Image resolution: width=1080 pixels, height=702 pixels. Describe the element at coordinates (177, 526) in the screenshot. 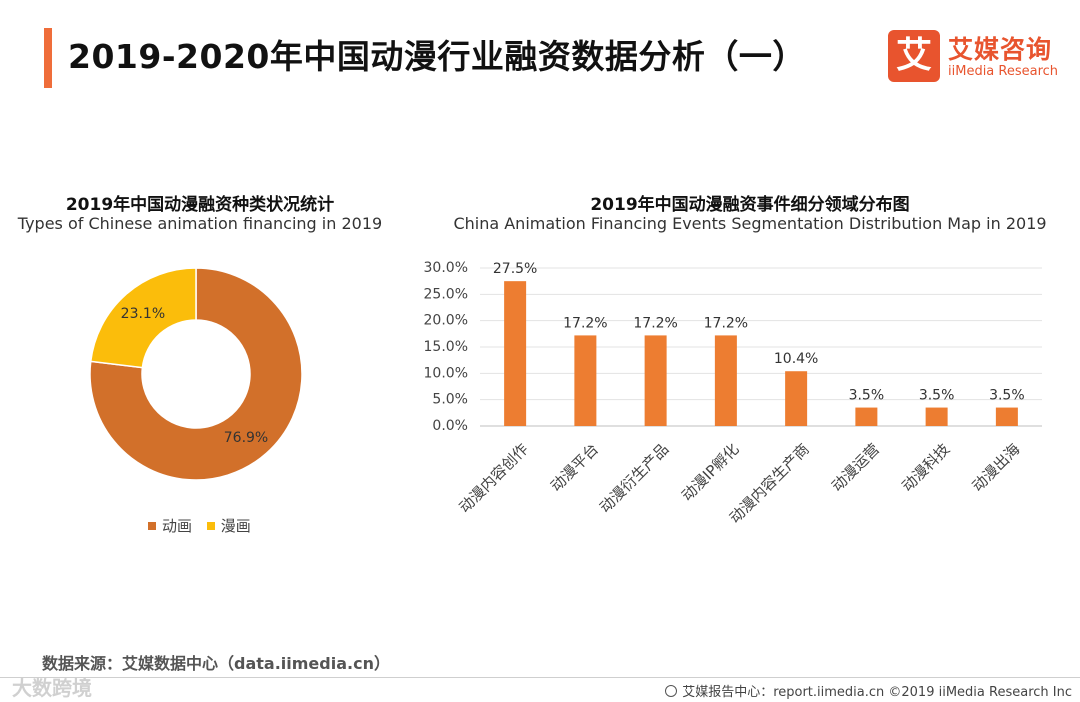

I see `legend-label-animation: 动画` at that location.